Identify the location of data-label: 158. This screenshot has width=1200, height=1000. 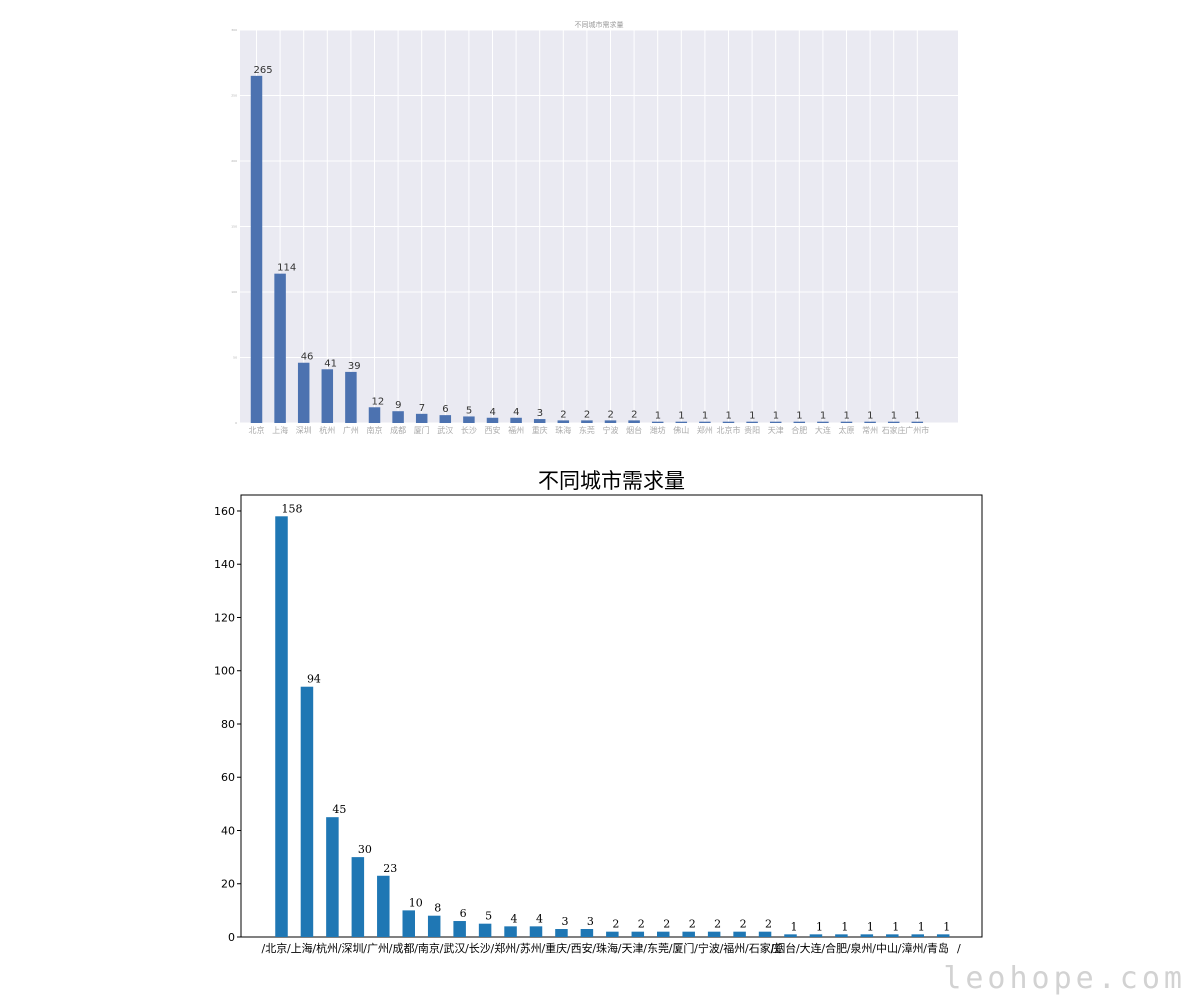
(292, 508).